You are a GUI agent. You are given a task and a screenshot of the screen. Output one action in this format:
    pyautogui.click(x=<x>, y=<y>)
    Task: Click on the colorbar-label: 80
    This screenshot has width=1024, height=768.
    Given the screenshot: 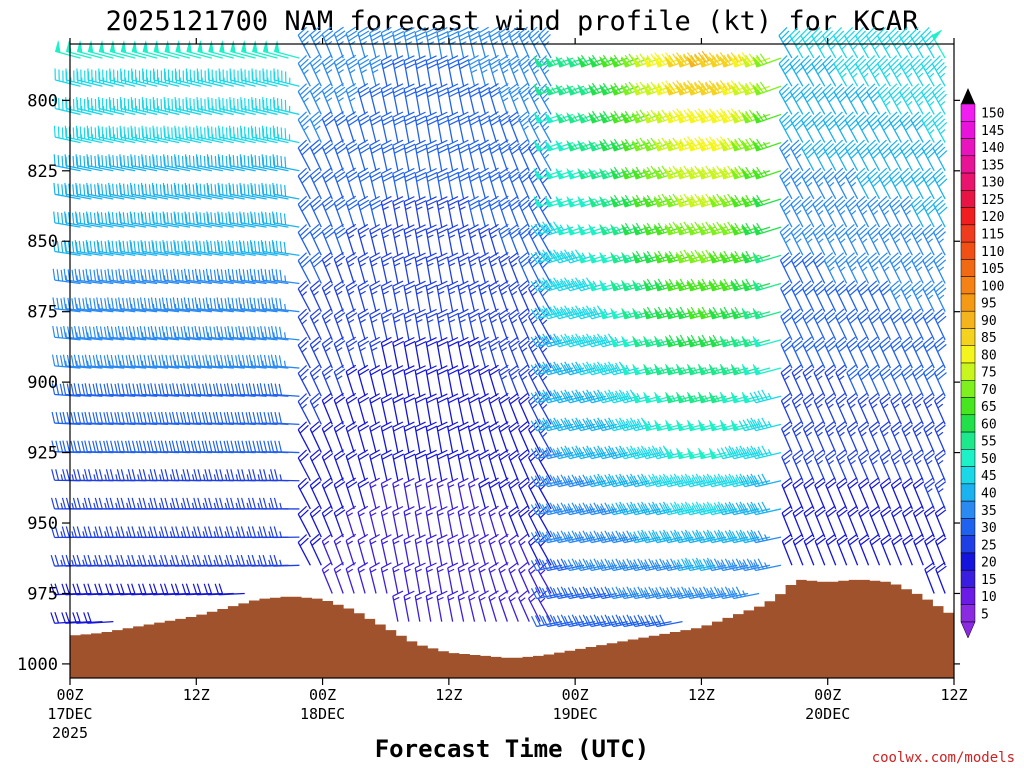 What is the action you would take?
    pyautogui.click(x=989, y=355)
    